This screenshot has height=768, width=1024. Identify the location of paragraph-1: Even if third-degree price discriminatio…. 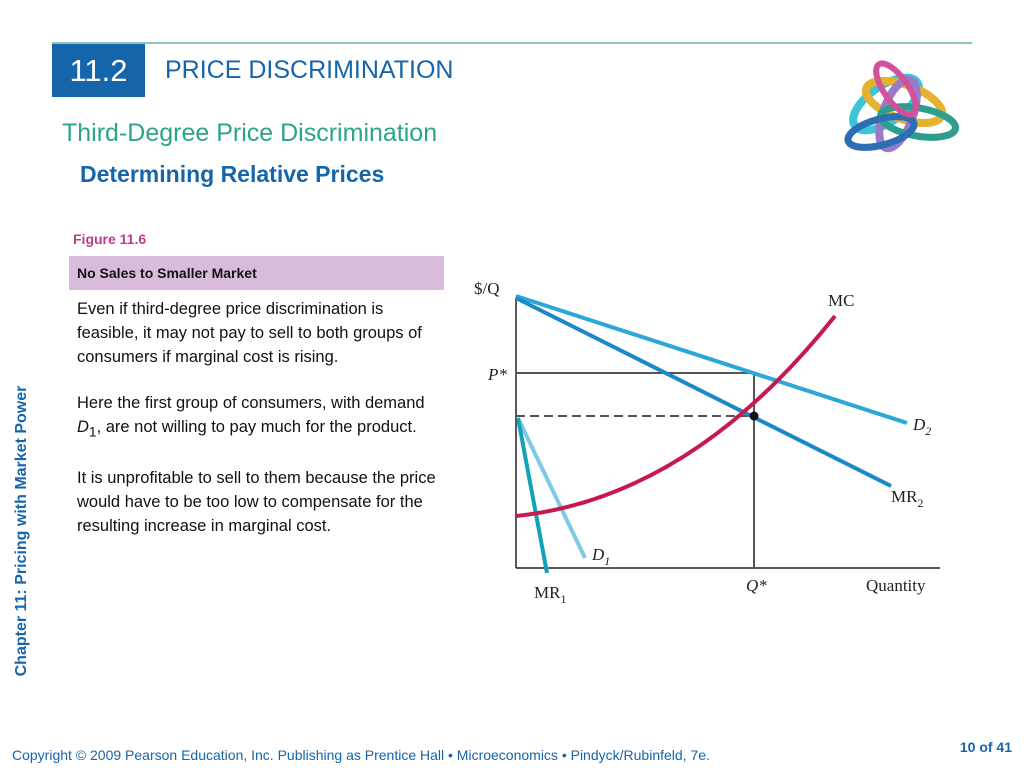
(249, 333).